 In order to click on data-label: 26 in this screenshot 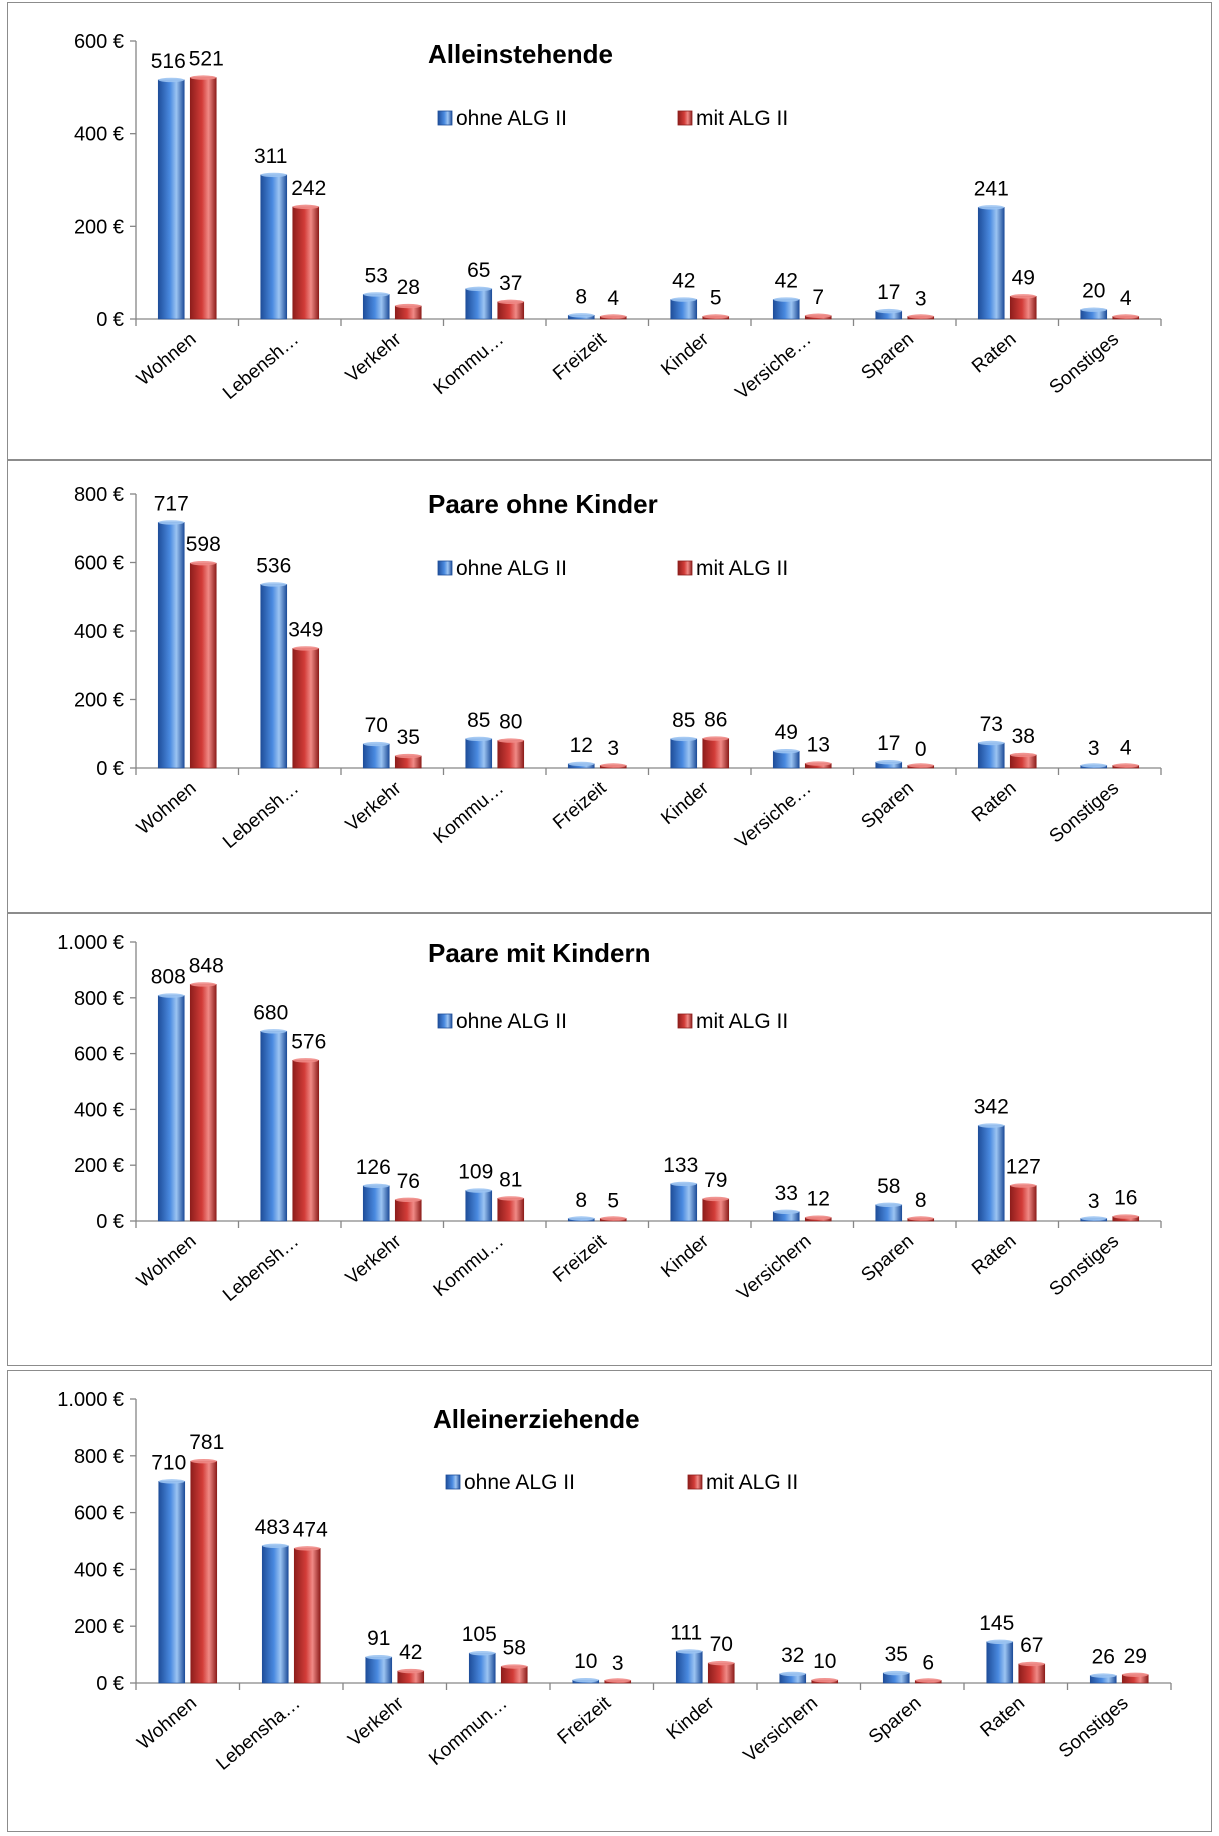, I will do `click(1103, 1657)`.